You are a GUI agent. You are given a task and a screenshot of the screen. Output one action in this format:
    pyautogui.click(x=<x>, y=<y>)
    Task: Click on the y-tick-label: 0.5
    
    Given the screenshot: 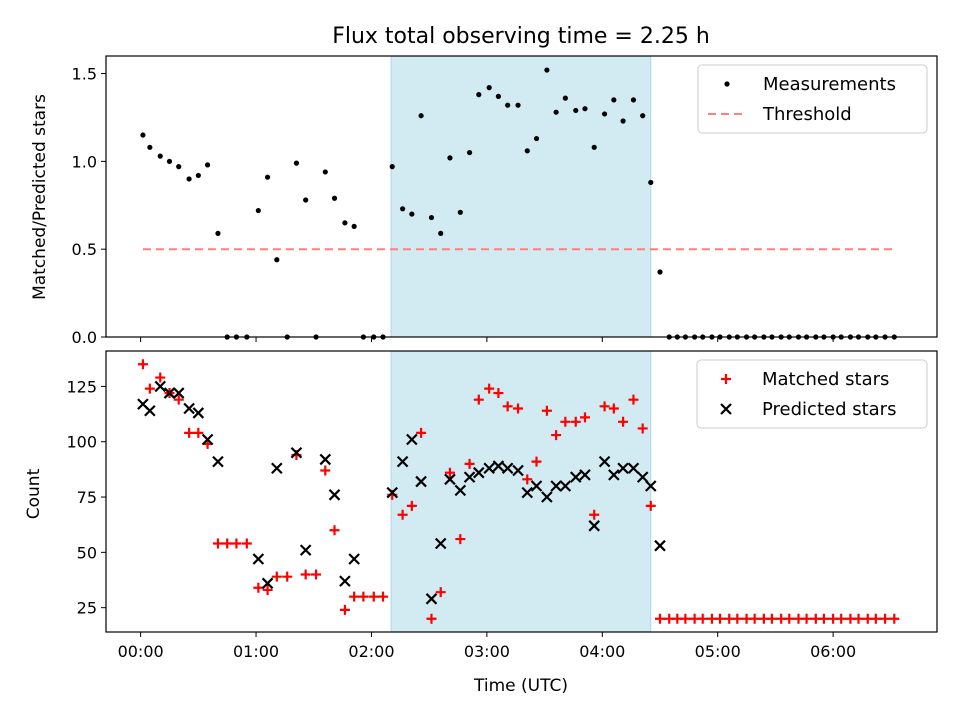 What is the action you would take?
    pyautogui.click(x=84, y=249)
    